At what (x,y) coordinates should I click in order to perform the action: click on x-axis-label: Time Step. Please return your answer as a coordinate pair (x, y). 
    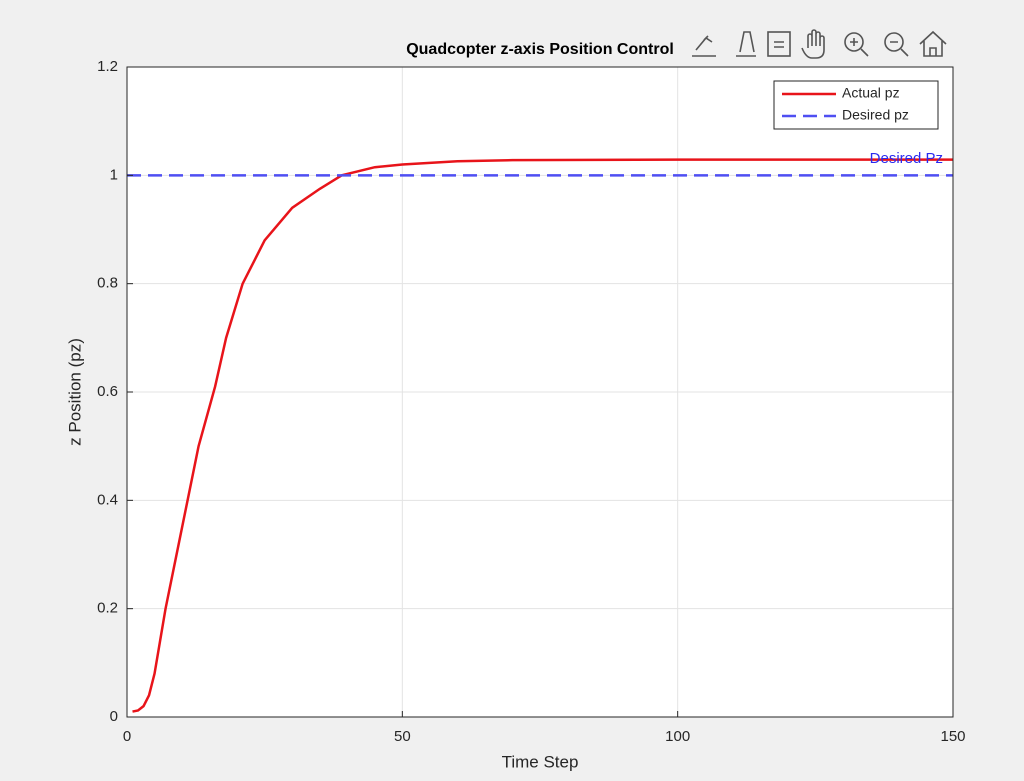
    Looking at the image, I should click on (540, 761).